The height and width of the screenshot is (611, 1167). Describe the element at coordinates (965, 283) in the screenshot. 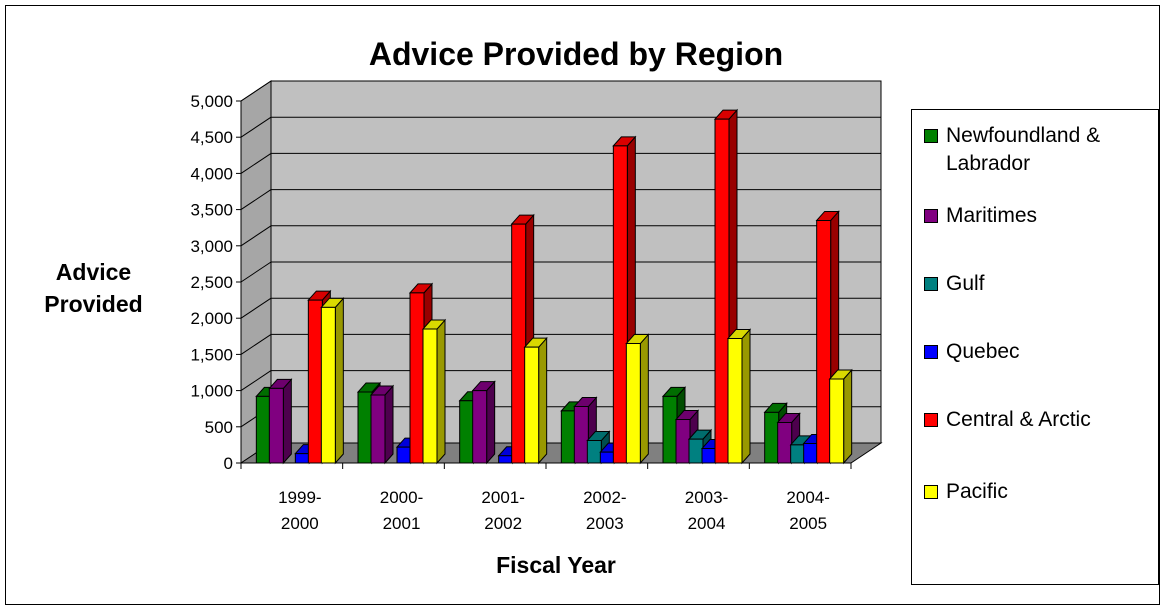

I see `legend-label: Gulf` at that location.